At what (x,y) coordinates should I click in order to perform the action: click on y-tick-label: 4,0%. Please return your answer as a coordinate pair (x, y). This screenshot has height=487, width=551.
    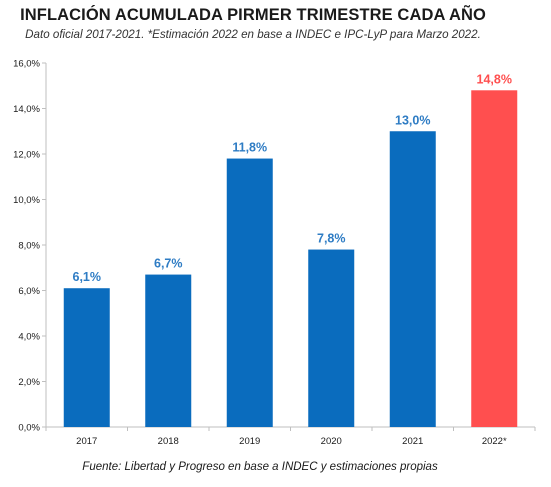
    Looking at the image, I should click on (29, 337).